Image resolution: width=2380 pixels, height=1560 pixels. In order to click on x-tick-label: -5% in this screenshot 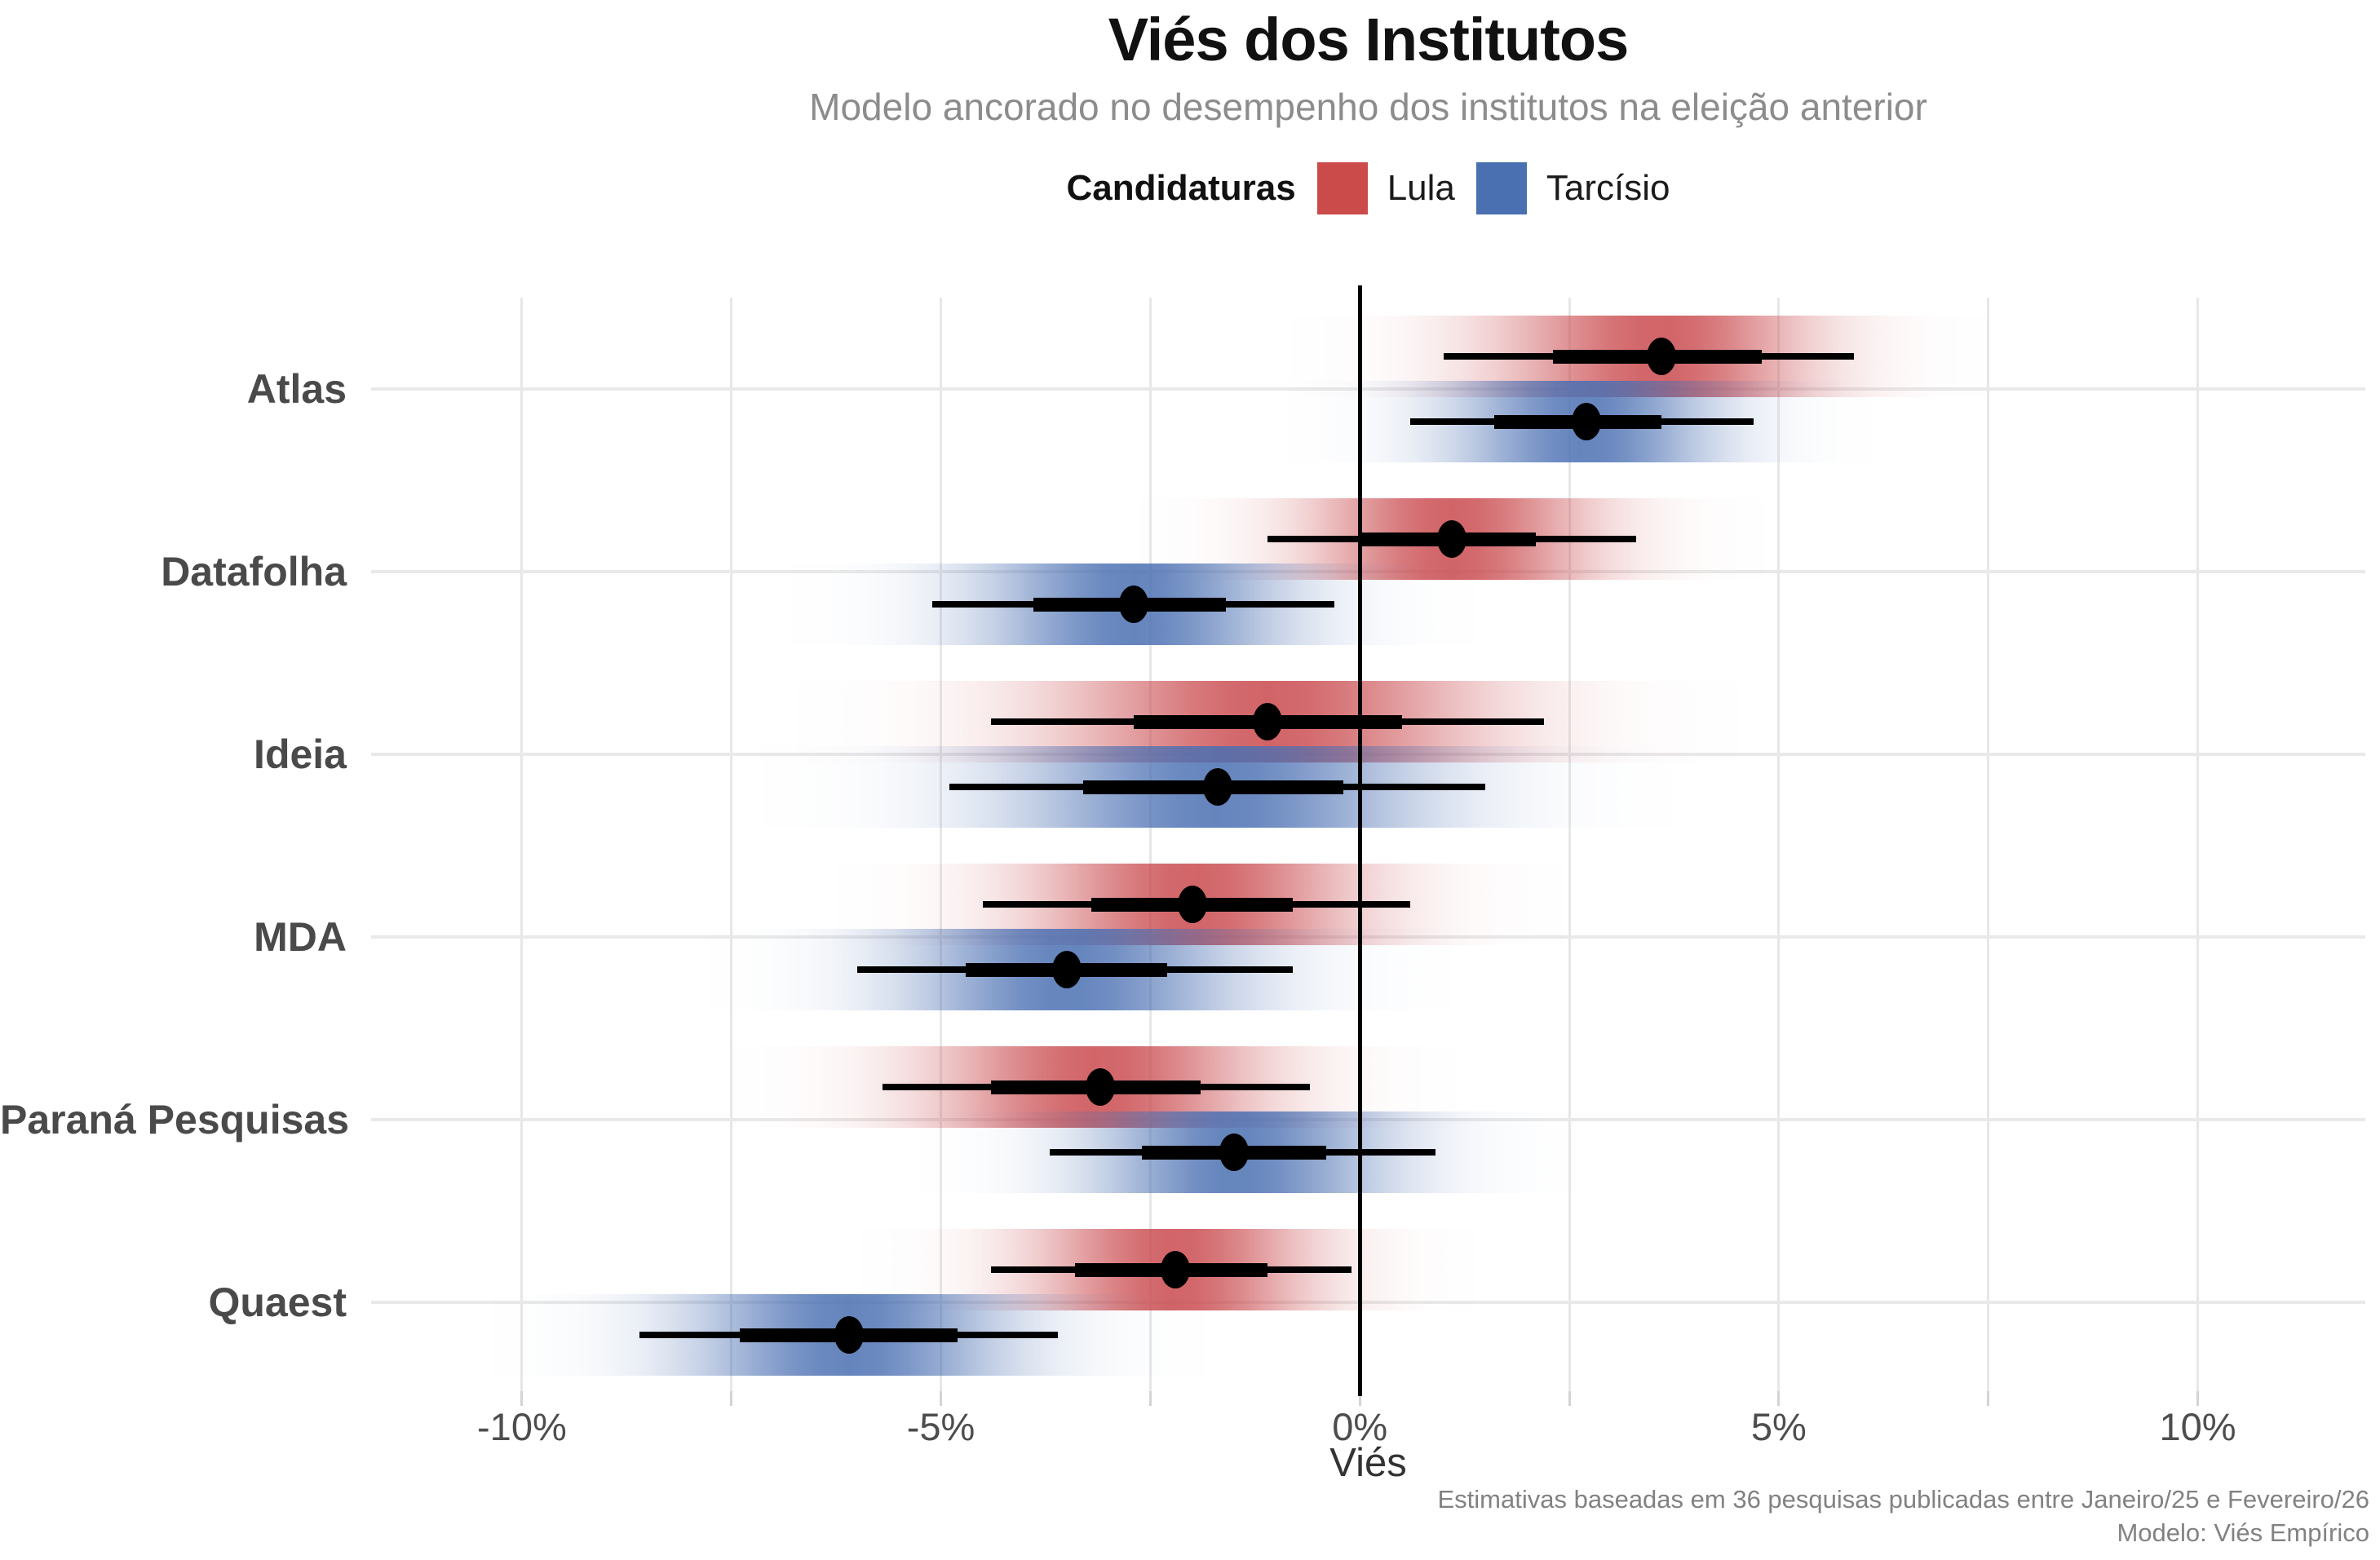, I will do `click(941, 1426)`.